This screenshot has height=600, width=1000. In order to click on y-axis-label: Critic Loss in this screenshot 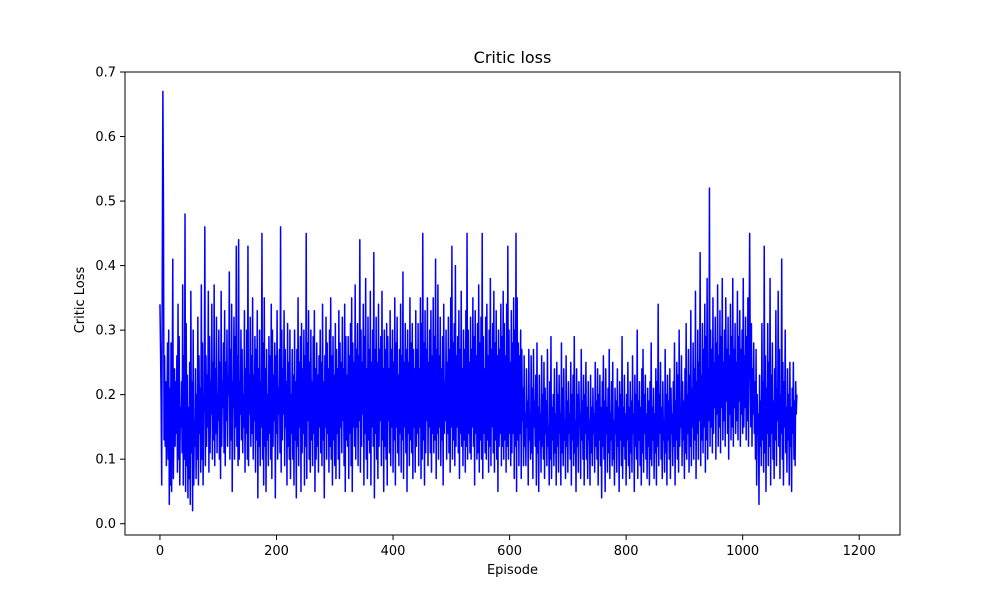, I will do `click(80, 300)`.